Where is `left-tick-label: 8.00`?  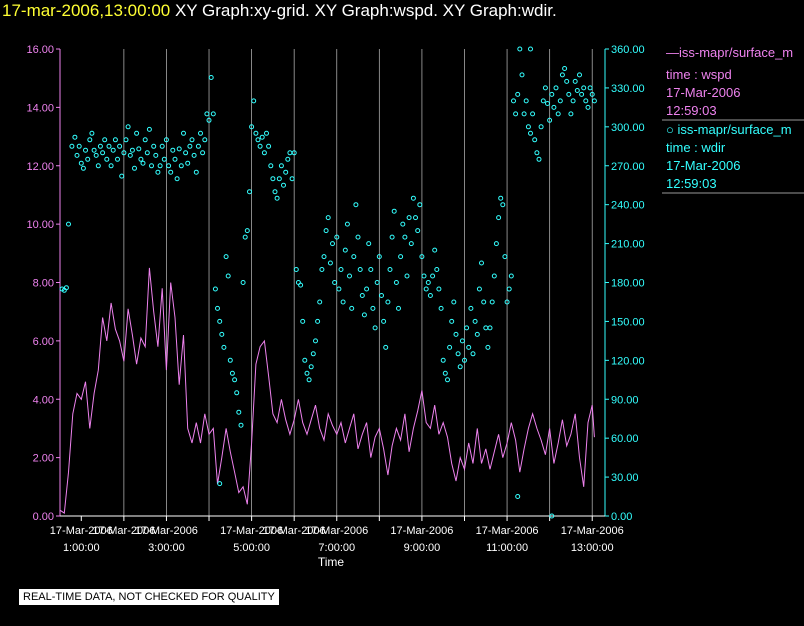
left-tick-label: 8.00 is located at coordinates (43, 284).